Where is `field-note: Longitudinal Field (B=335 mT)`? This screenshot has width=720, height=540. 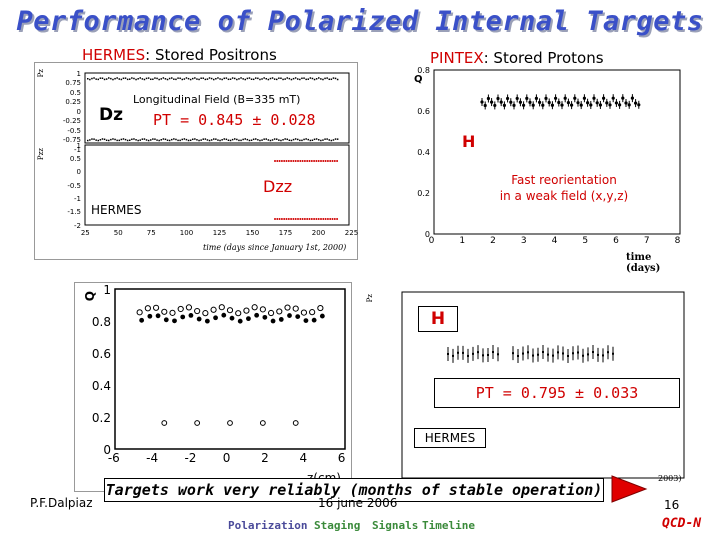 field-note: Longitudinal Field (B=335 mT) is located at coordinates (217, 99).